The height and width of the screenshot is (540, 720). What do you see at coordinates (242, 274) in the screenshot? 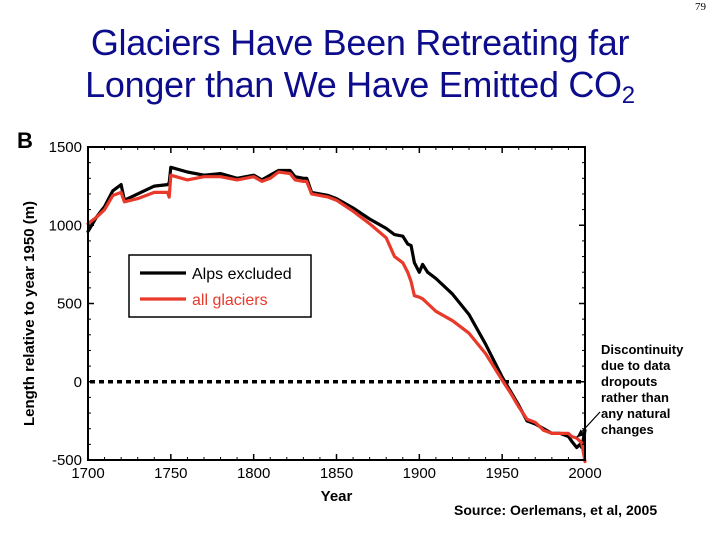
I see `legend-label-alps-excluded: Alps excluded` at bounding box center [242, 274].